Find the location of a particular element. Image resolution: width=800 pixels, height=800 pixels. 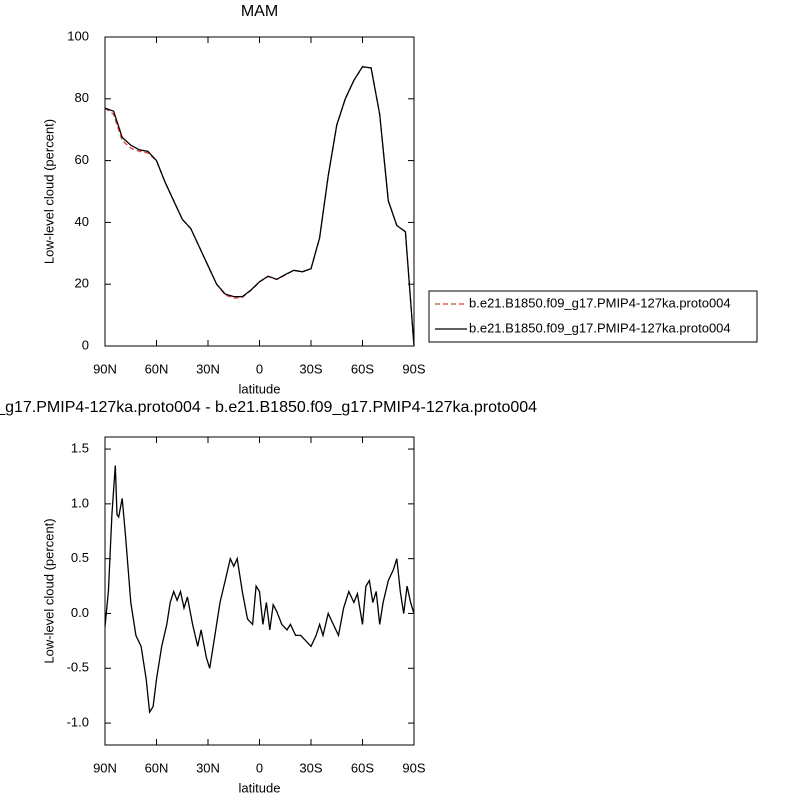

y-tick-label: 1.0 is located at coordinates (80, 502).